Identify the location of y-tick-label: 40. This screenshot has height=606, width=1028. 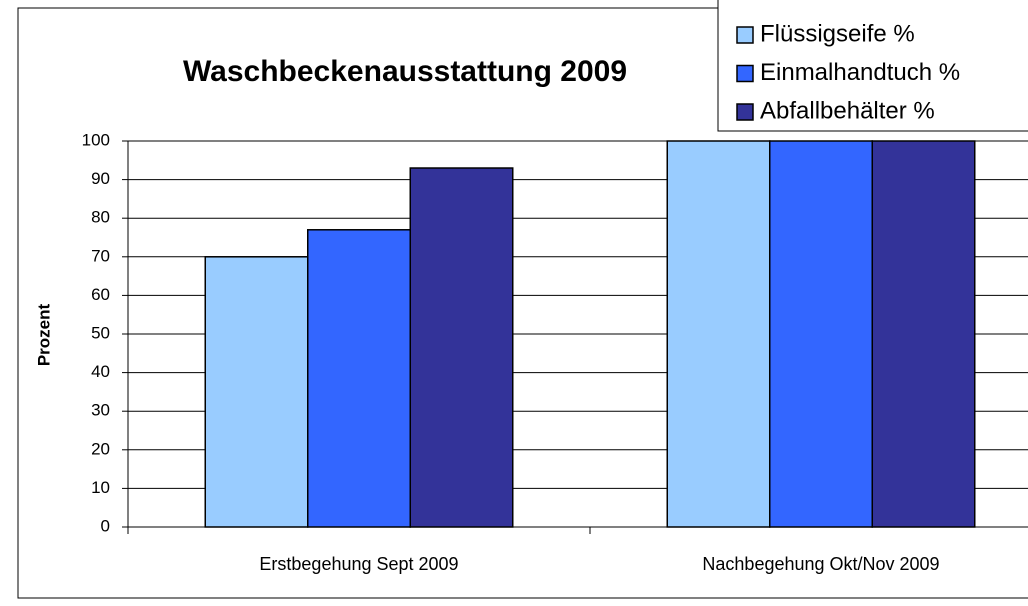
(100, 371).